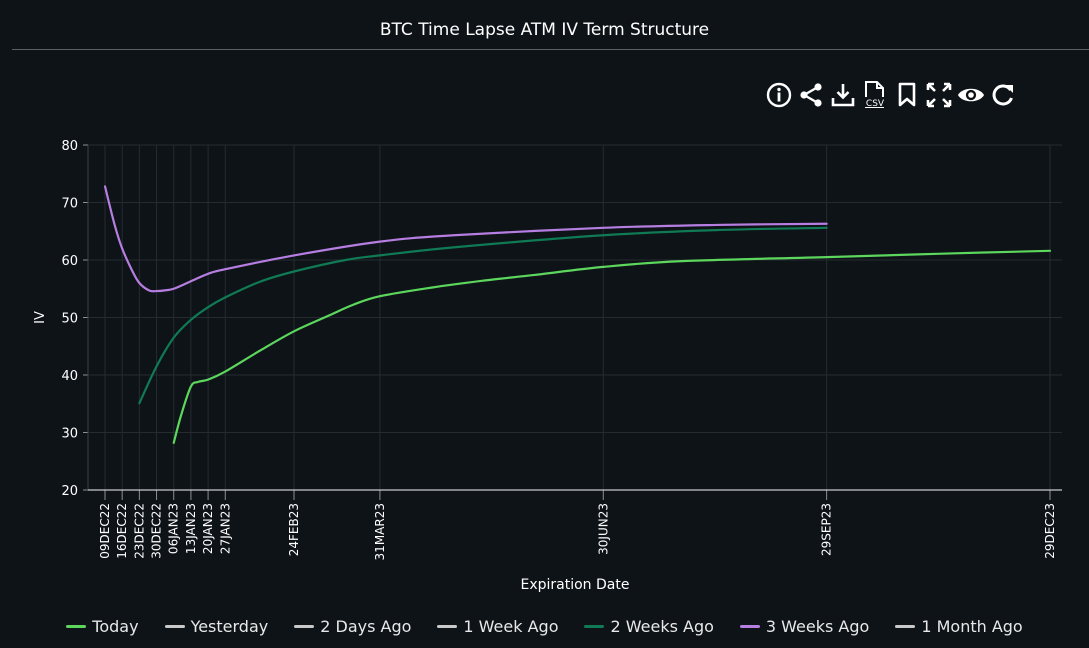 Image resolution: width=1089 pixels, height=648 pixels. Describe the element at coordinates (1050, 531) in the screenshot. I see `x-tick-label: 29DEC23` at that location.